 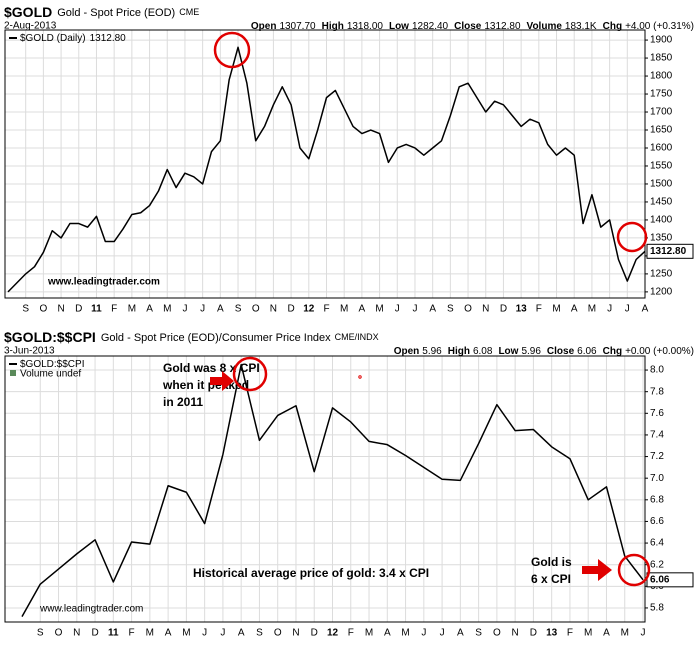 What do you see at coordinates (661, 274) in the screenshot?
I see `y-tick-label: 1250` at bounding box center [661, 274].